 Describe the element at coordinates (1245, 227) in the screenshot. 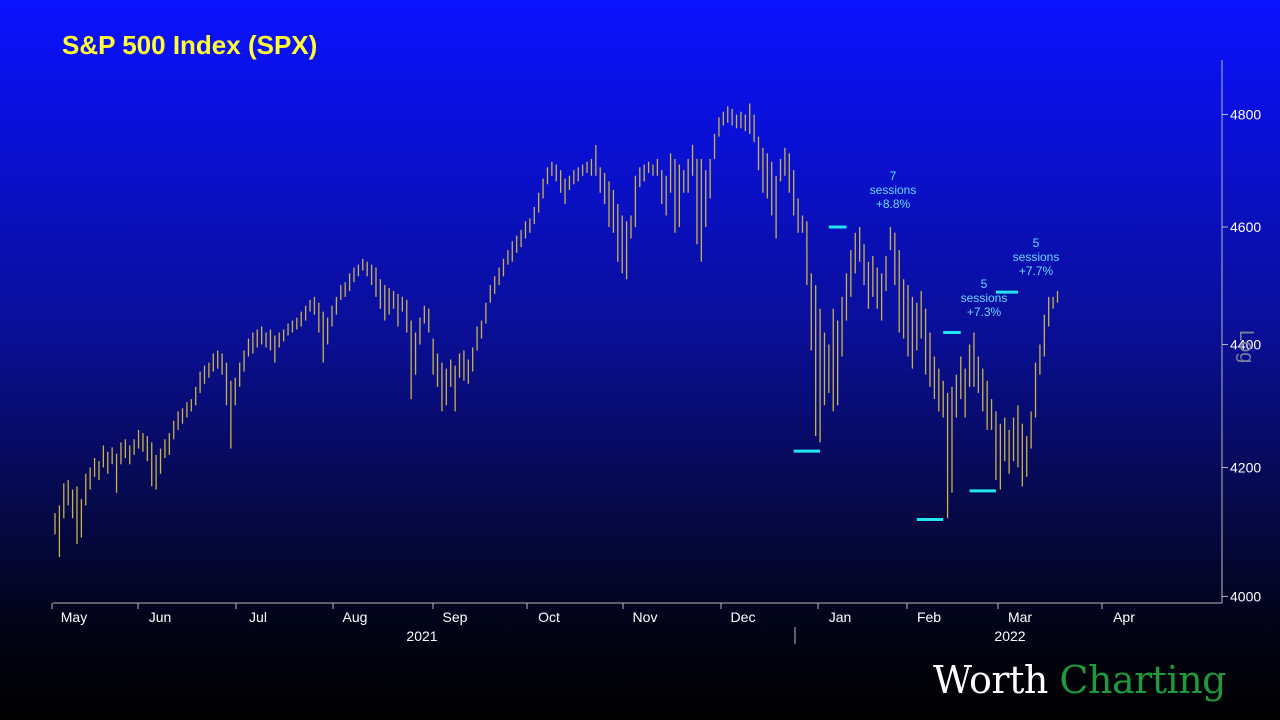

I see `y-tick-label: 4600` at that location.